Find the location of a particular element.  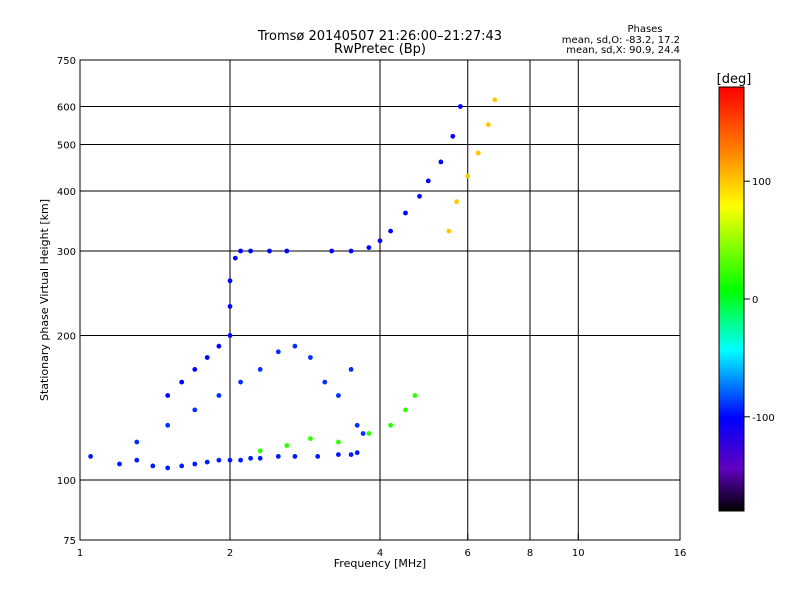

phases-x-stats: mean, sd,X: 90.9, 24.4 is located at coordinates (623, 50).